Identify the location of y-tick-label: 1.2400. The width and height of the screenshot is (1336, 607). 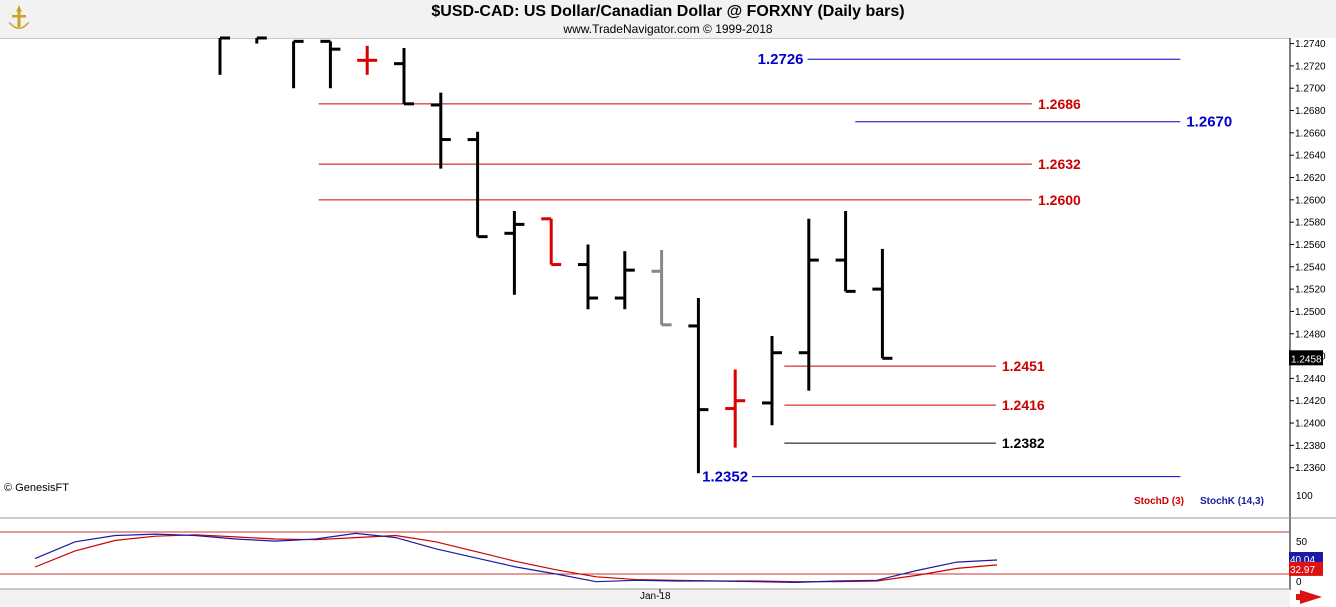
(1310, 424).